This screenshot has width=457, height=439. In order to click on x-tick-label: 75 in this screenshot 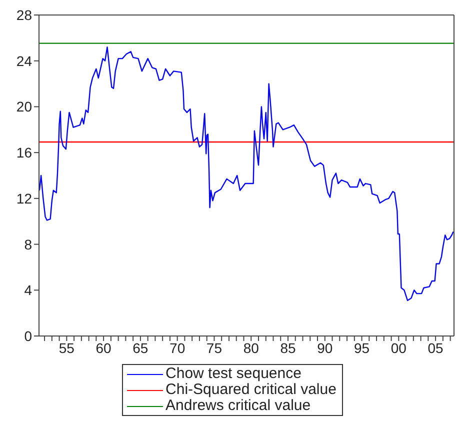, I will do `click(214, 348)`.